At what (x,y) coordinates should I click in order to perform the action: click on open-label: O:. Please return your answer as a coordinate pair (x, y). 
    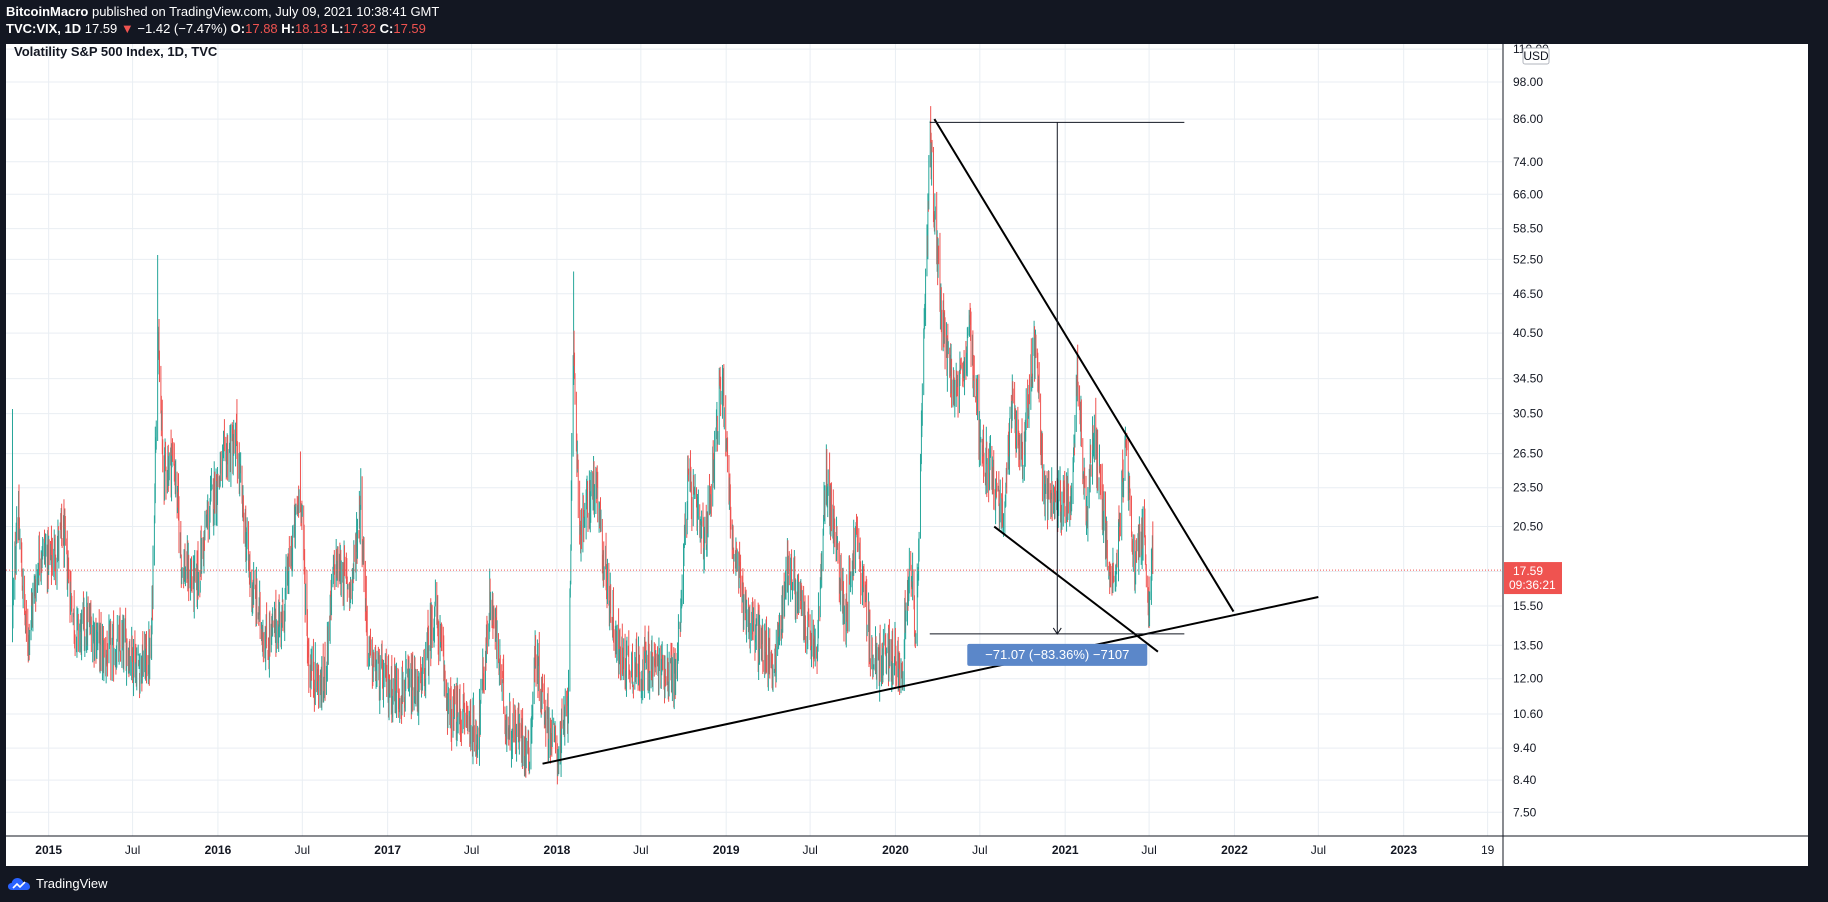
    Looking at the image, I should click on (238, 28).